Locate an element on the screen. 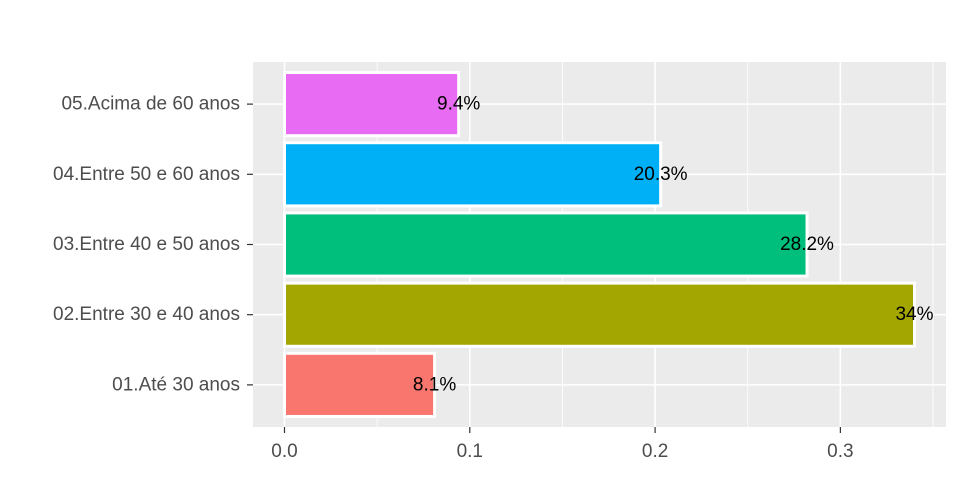 The height and width of the screenshot is (480, 960). data-label: 9.4% is located at coordinates (458, 104).